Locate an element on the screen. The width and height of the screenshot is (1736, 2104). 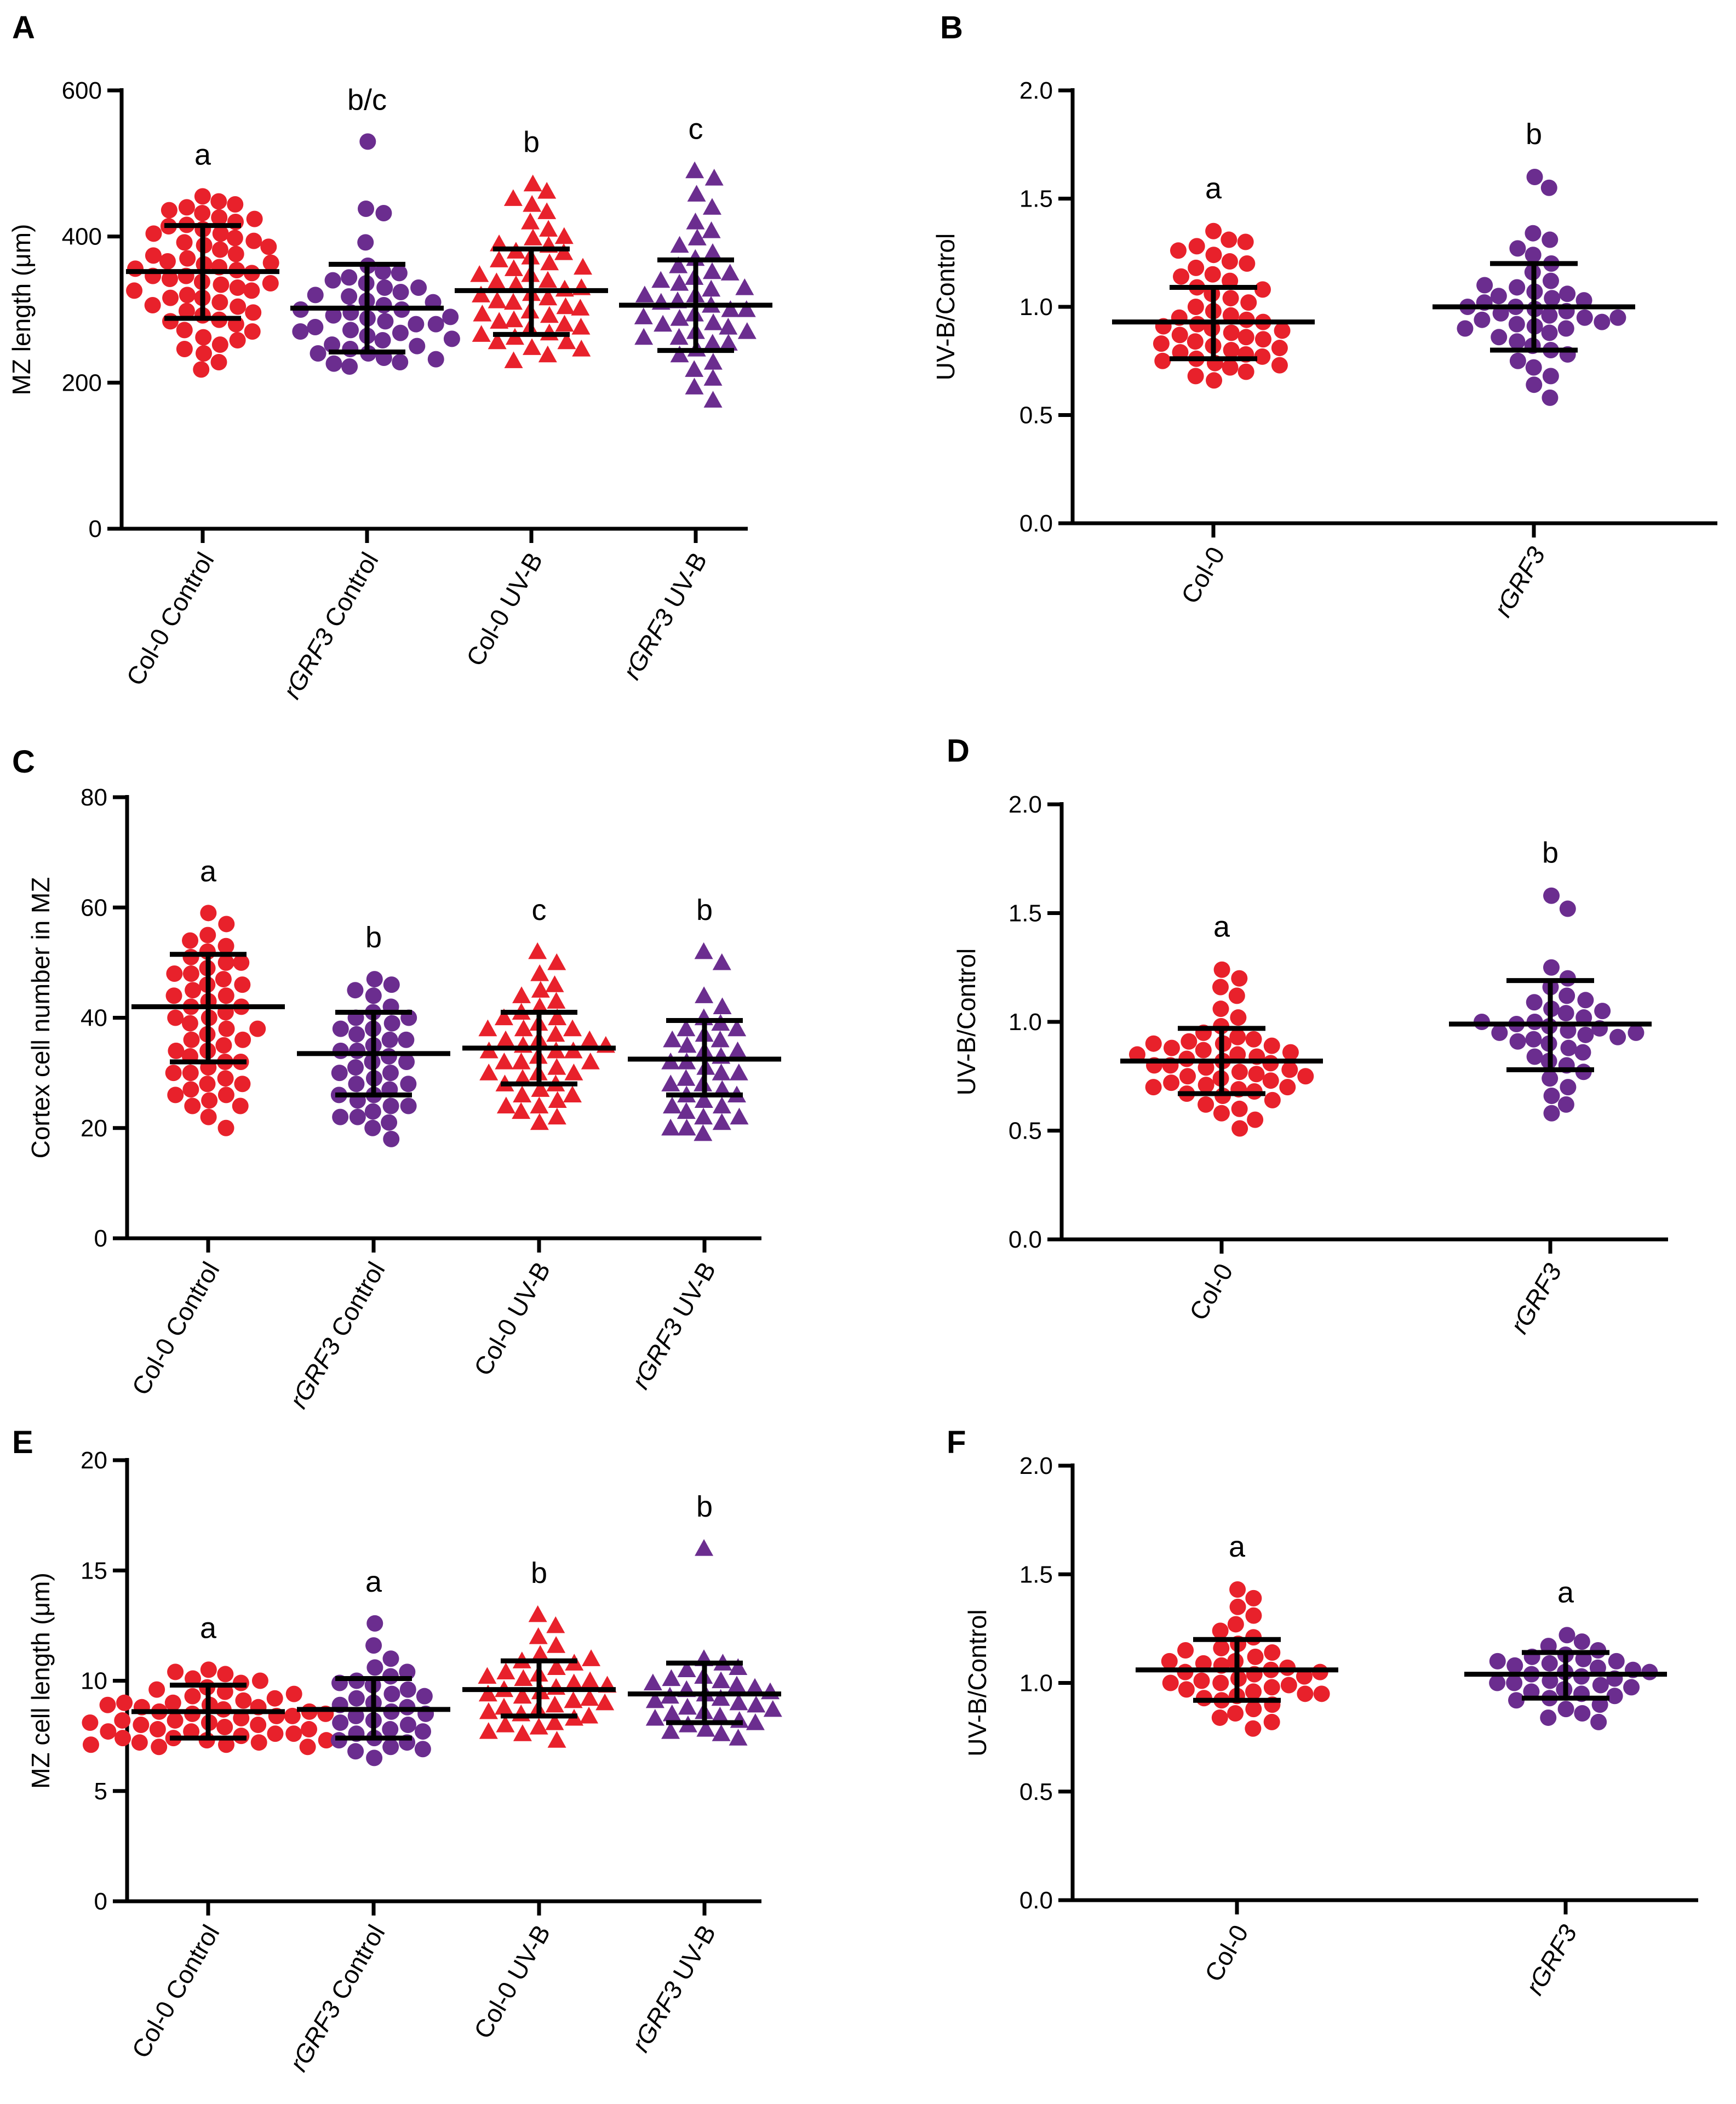
y-tick-label: 400 is located at coordinates (82, 237).